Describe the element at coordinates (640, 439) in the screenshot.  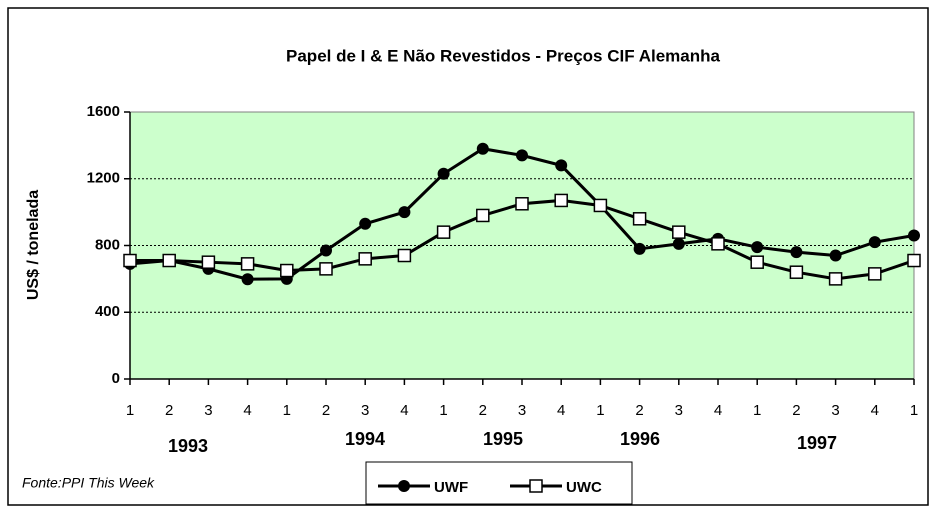
I see `year-label: 1996` at that location.